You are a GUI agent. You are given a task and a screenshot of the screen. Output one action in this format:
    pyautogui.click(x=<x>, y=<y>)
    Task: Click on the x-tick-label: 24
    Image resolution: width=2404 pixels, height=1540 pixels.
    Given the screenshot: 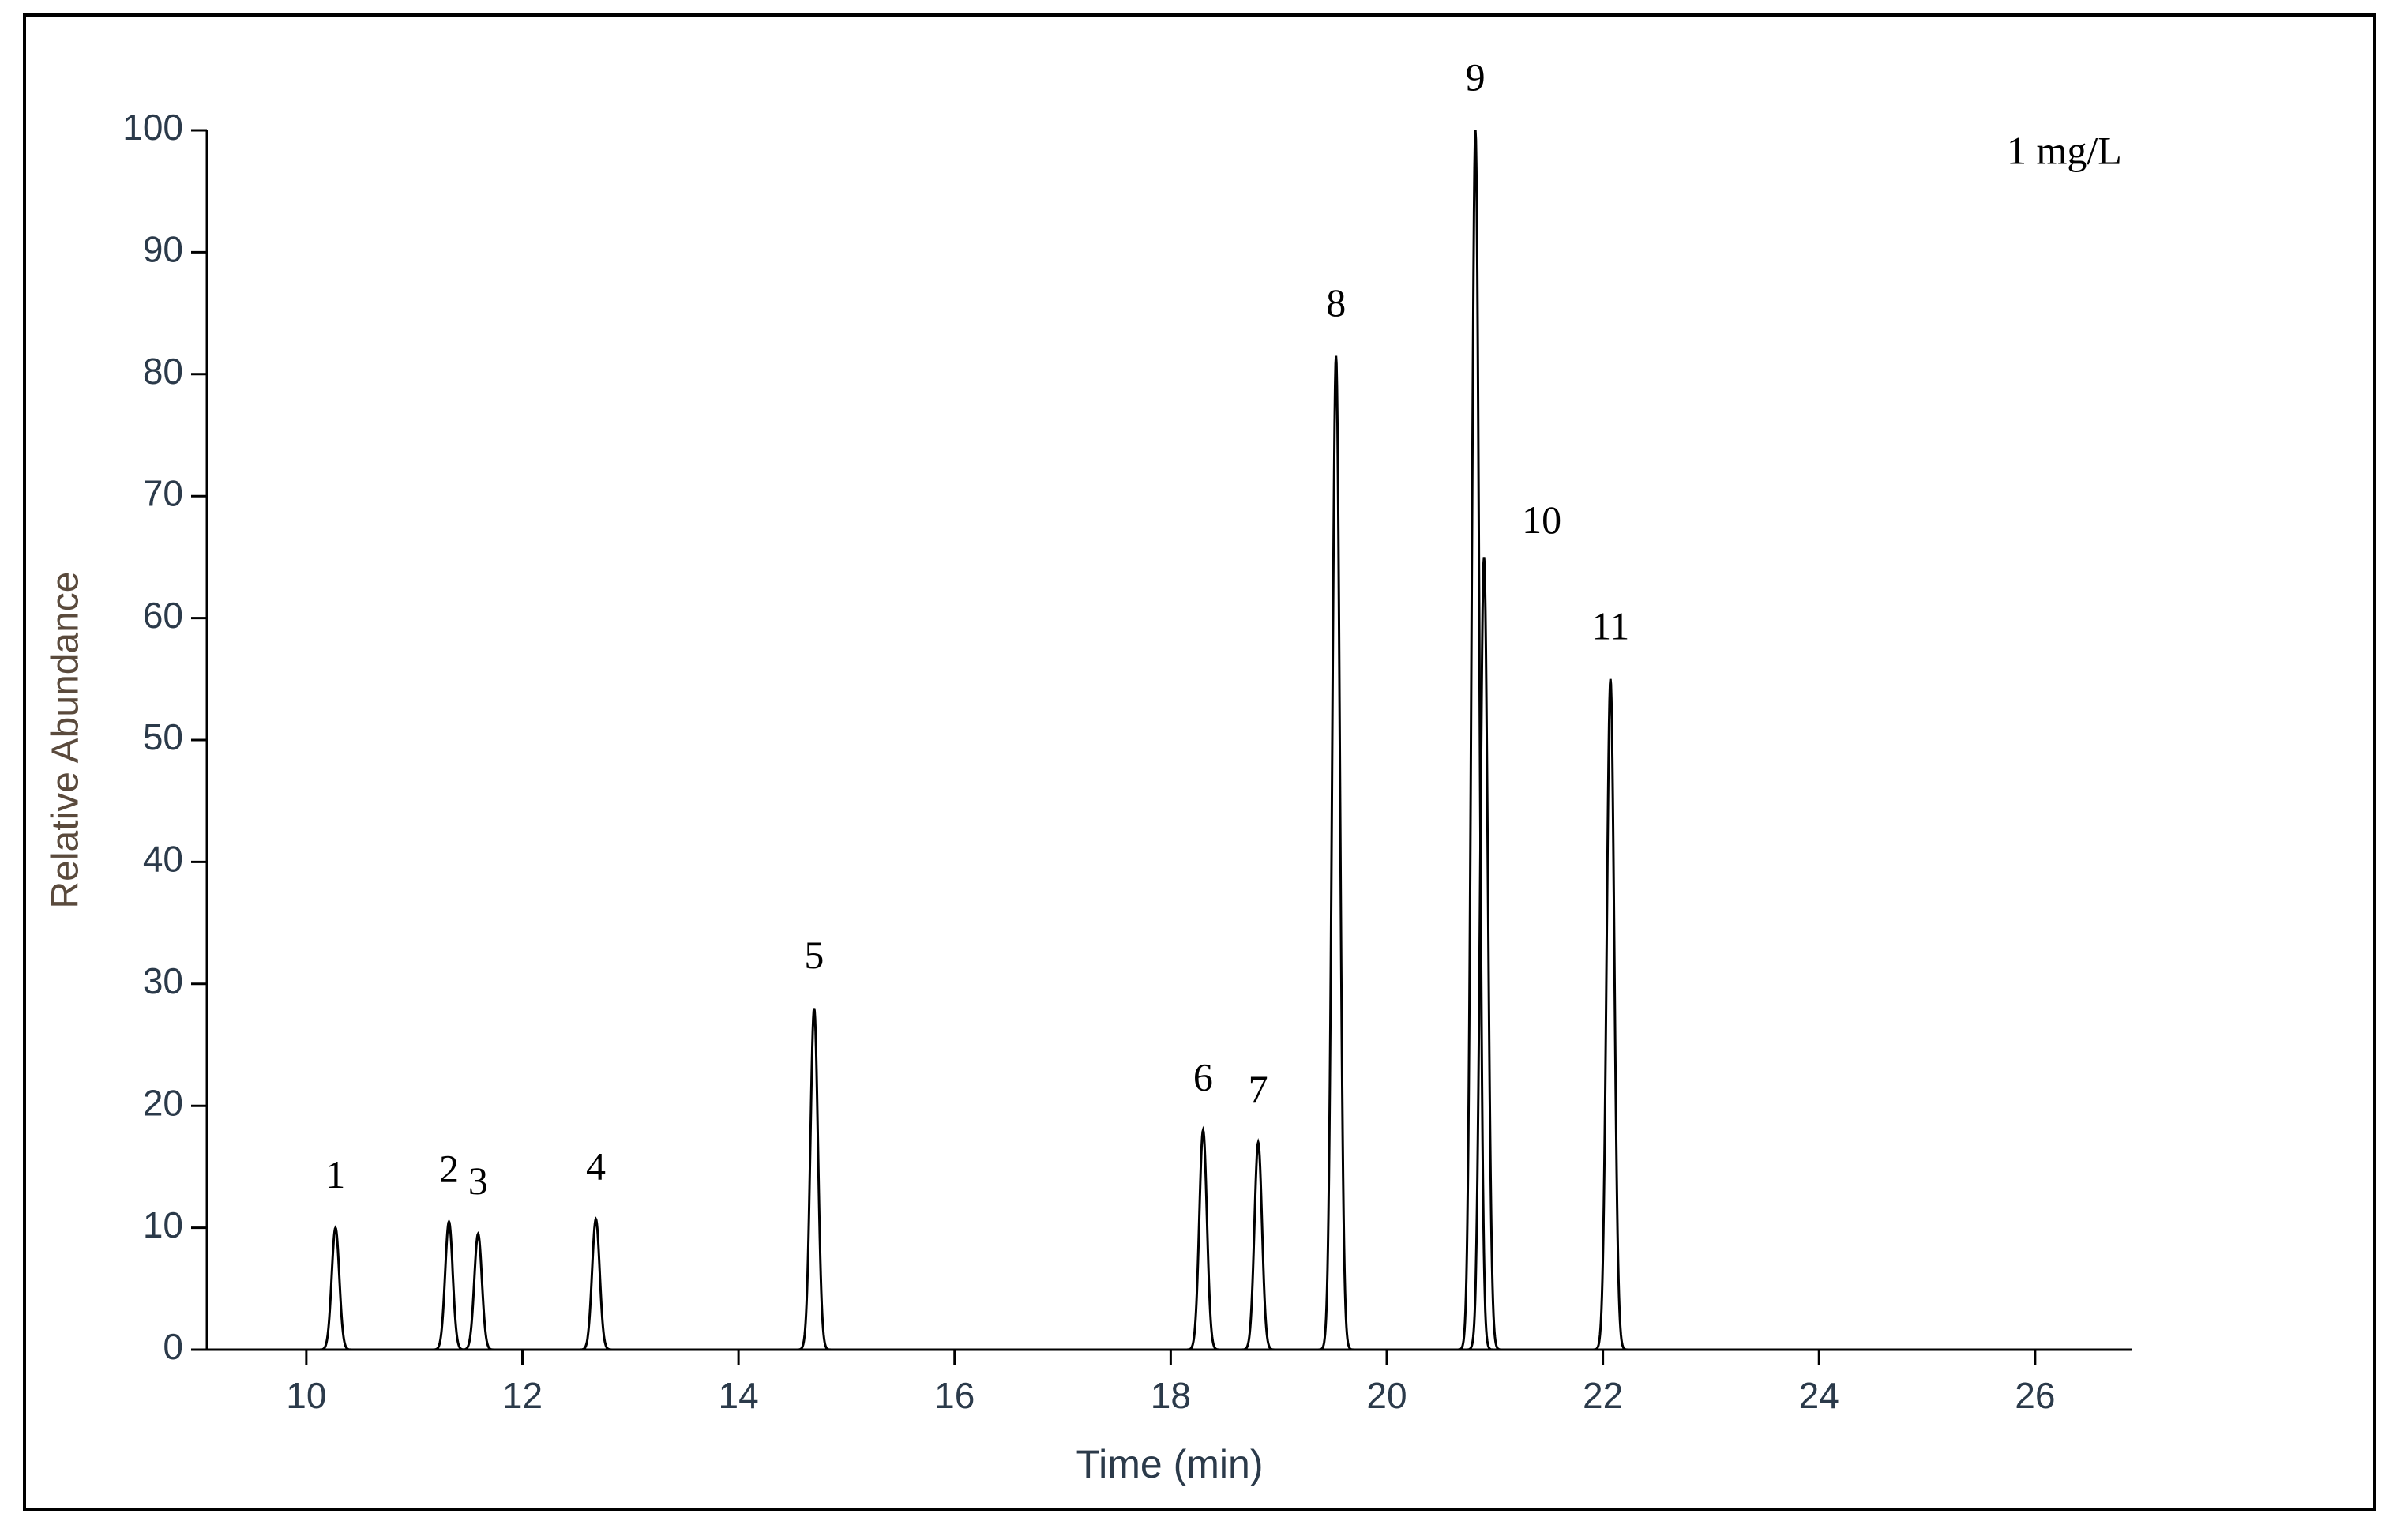 What is the action you would take?
    pyautogui.click(x=1819, y=1395)
    